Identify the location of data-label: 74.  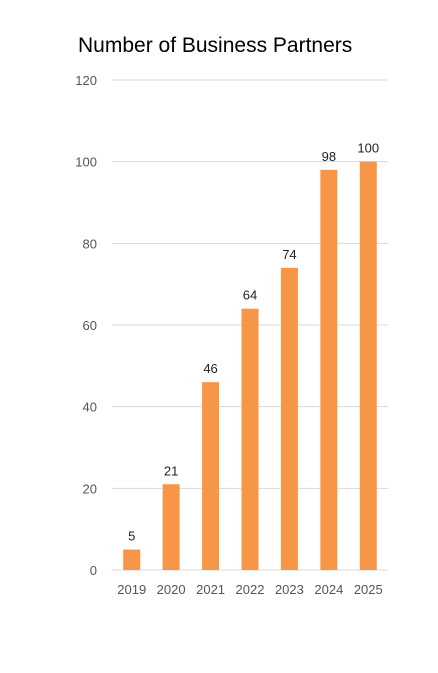
(289, 254).